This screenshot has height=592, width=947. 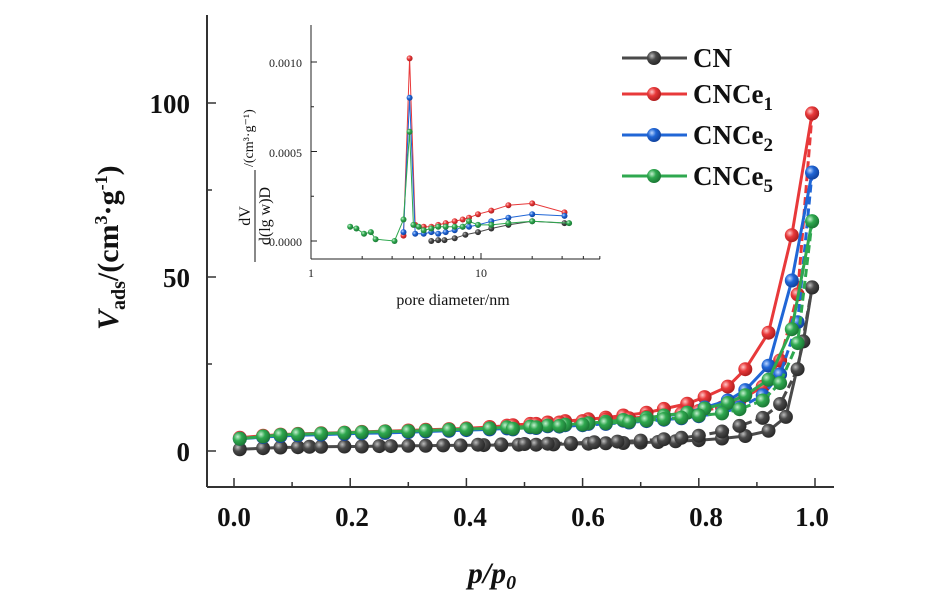 What do you see at coordinates (245, 216) in the screenshot?
I see `inset-y-title-numerator: dV` at bounding box center [245, 216].